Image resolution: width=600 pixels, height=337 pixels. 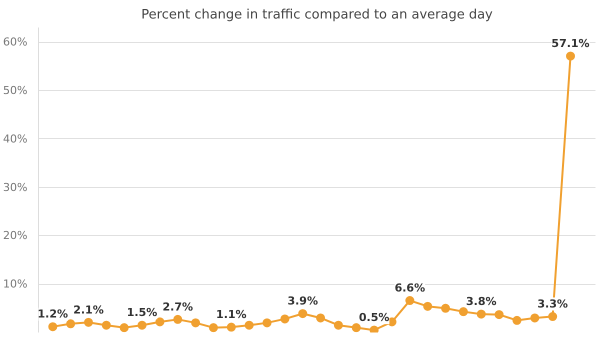 What do you see at coordinates (481, 301) in the screenshot?
I see `data-label: 3.8%` at bounding box center [481, 301].